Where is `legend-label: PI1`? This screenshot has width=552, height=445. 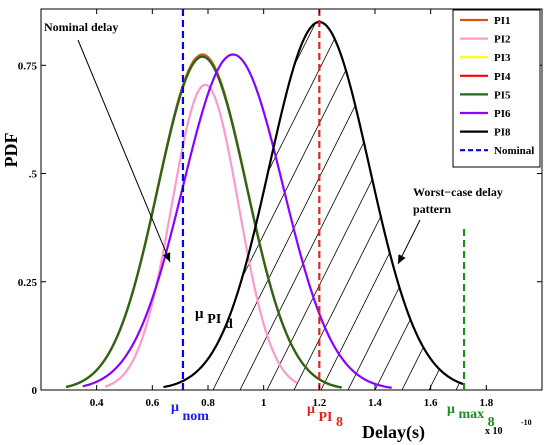 legend-label: PI1 is located at coordinates (502, 21).